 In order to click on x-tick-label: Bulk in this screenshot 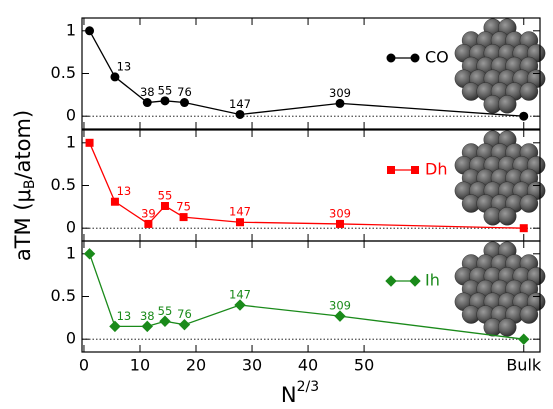, I will do `click(524, 365)`.